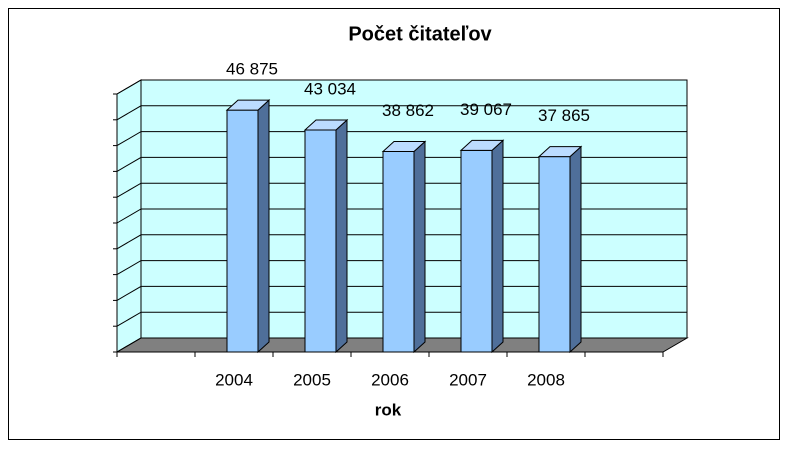 This screenshot has width=788, height=454. What do you see at coordinates (468, 379) in the screenshot?
I see `x-tick-label: 2007` at bounding box center [468, 379].